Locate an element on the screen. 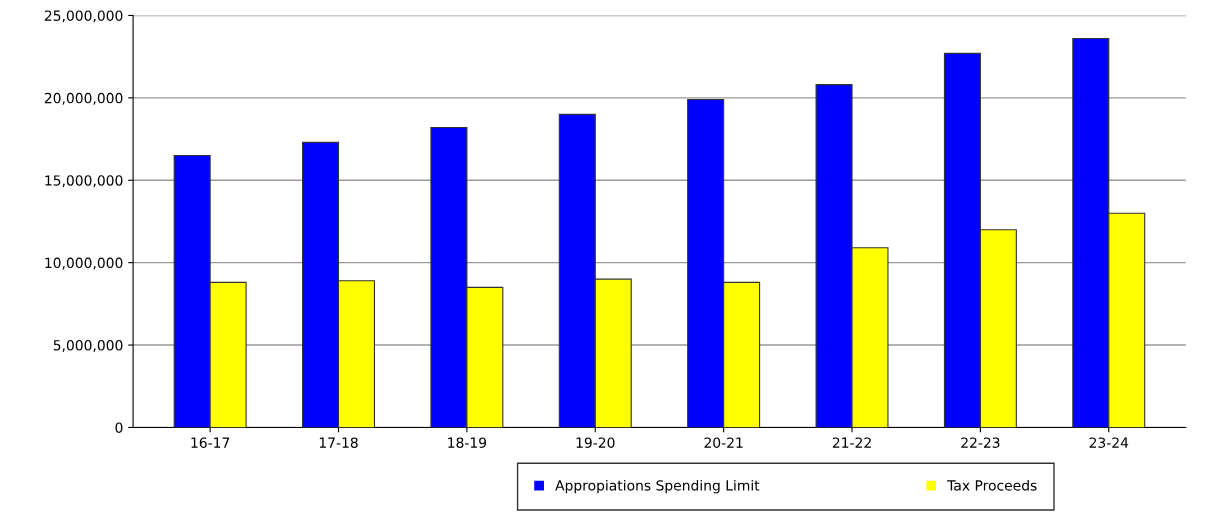  y-tick-label: 10,000,000 is located at coordinates (84, 263).